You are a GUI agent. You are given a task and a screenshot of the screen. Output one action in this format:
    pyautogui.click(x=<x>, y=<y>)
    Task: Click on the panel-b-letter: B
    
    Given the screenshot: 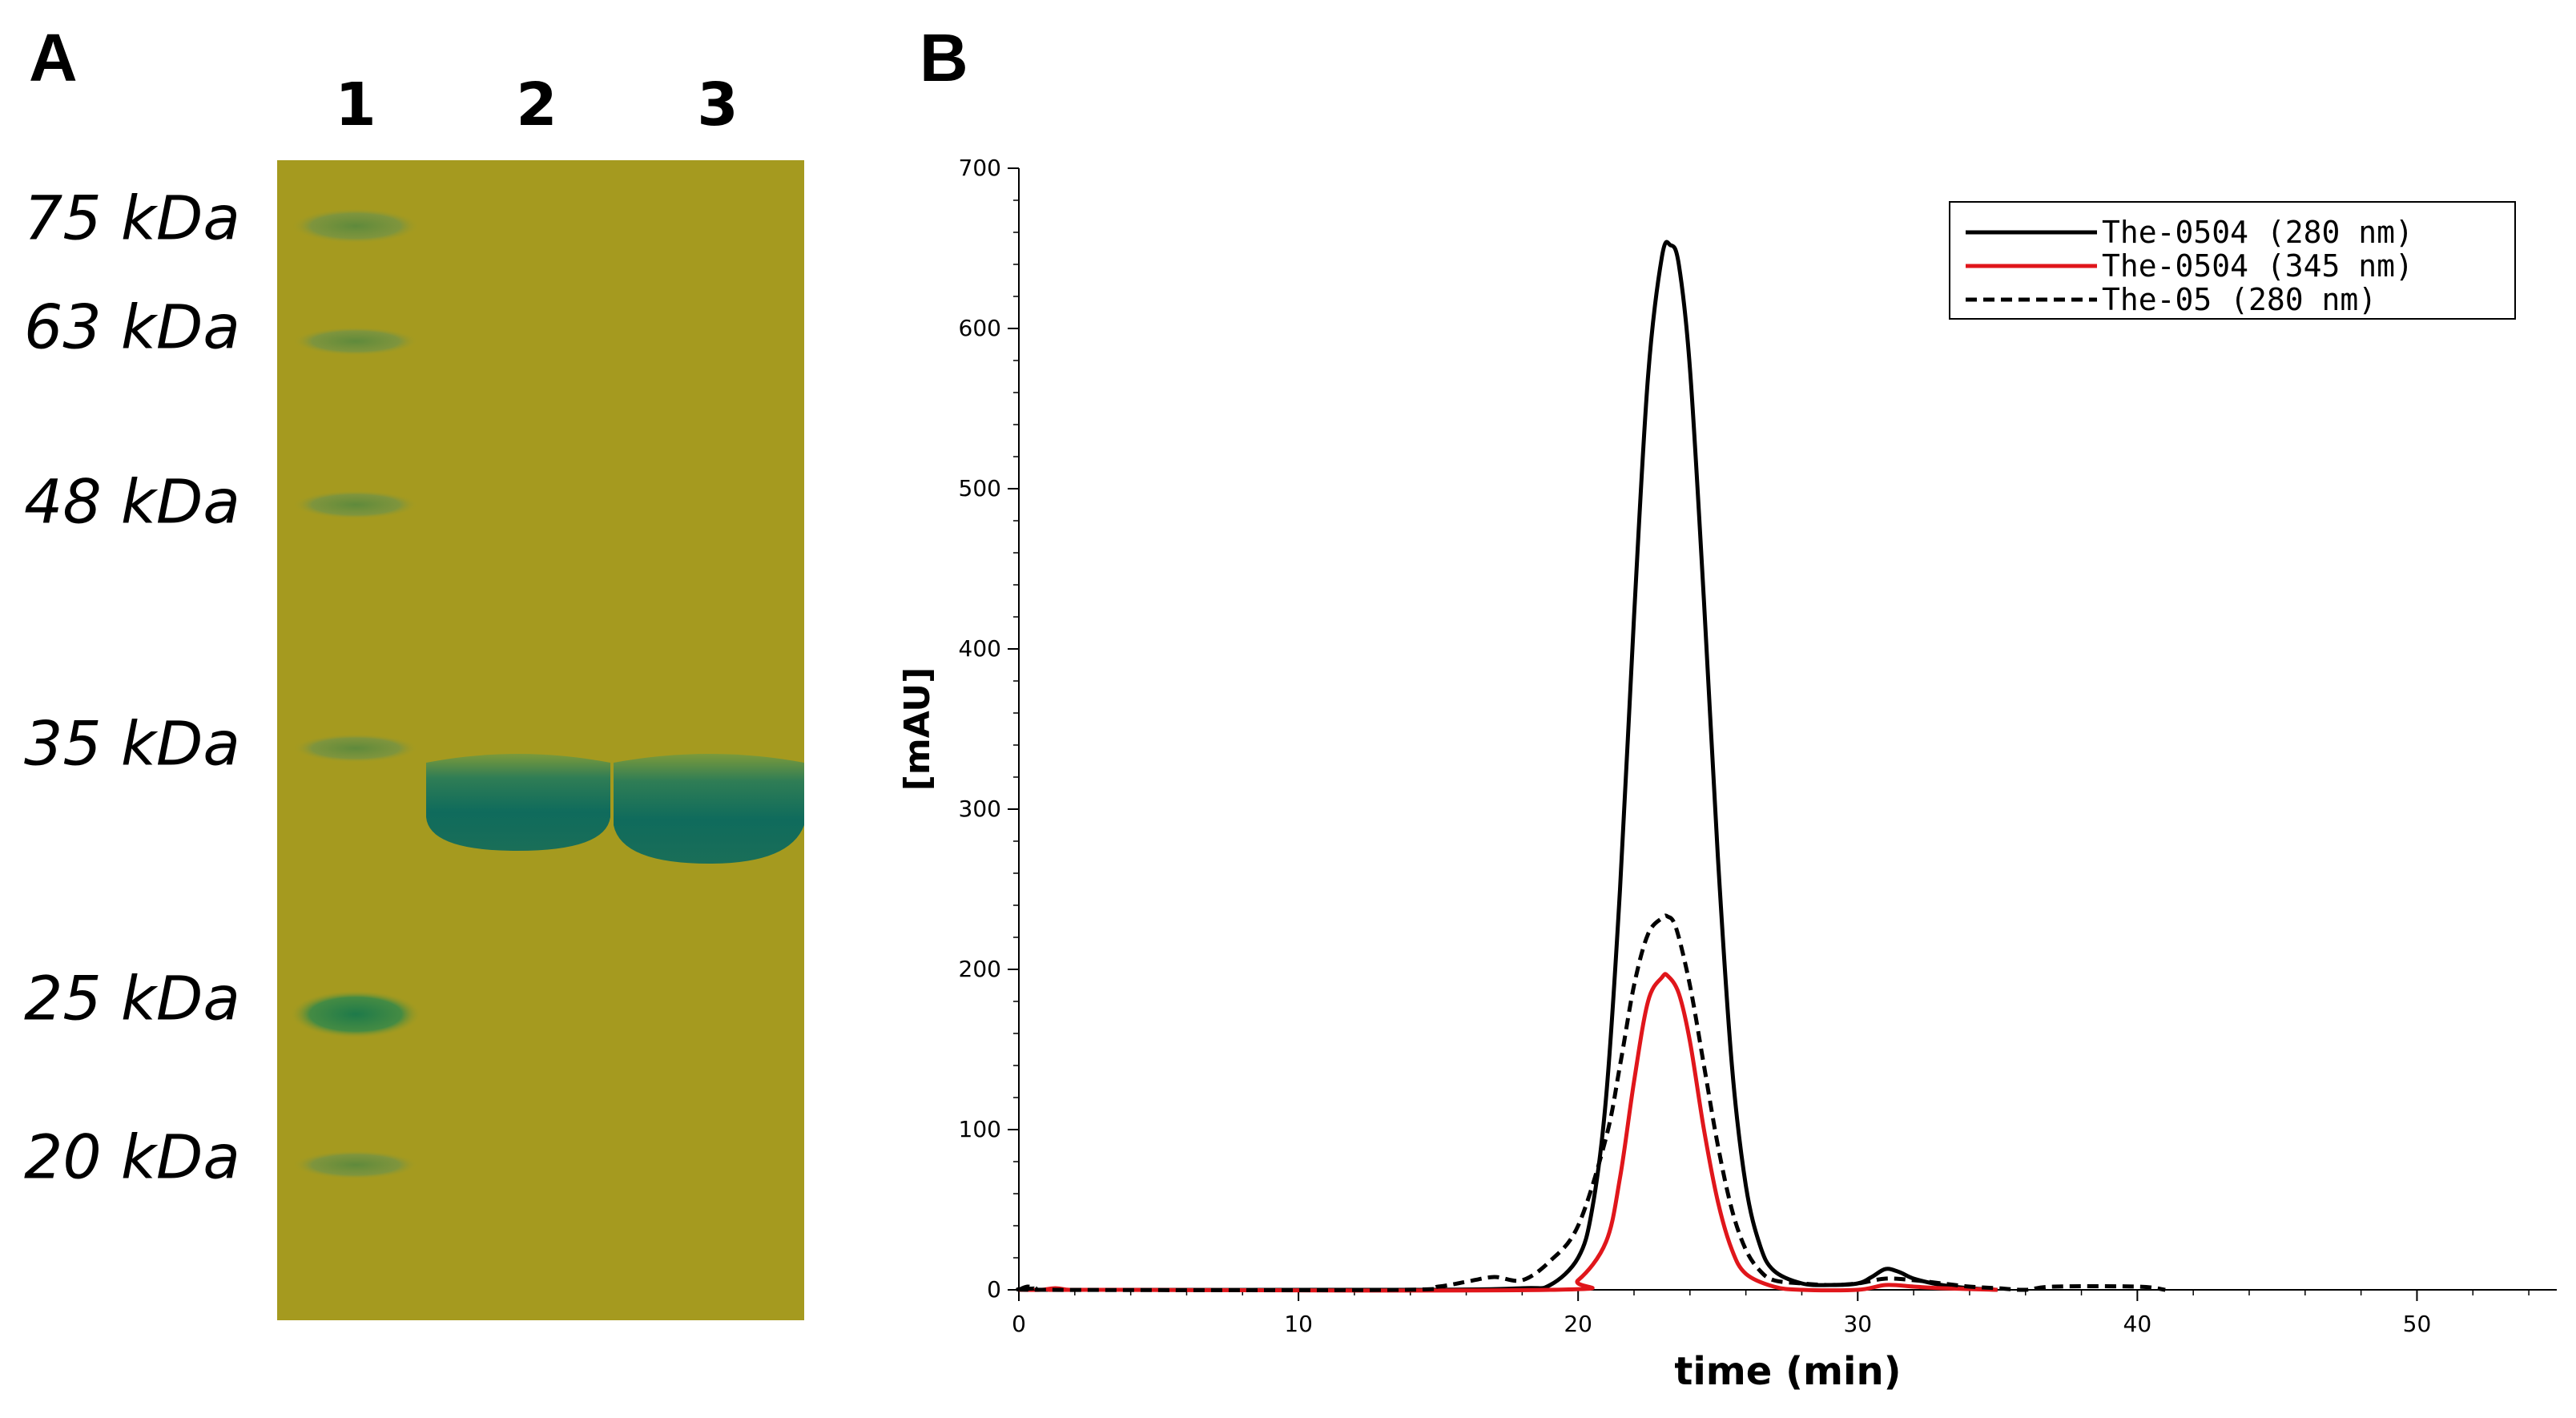 What is the action you would take?
    pyautogui.click(x=944, y=57)
    